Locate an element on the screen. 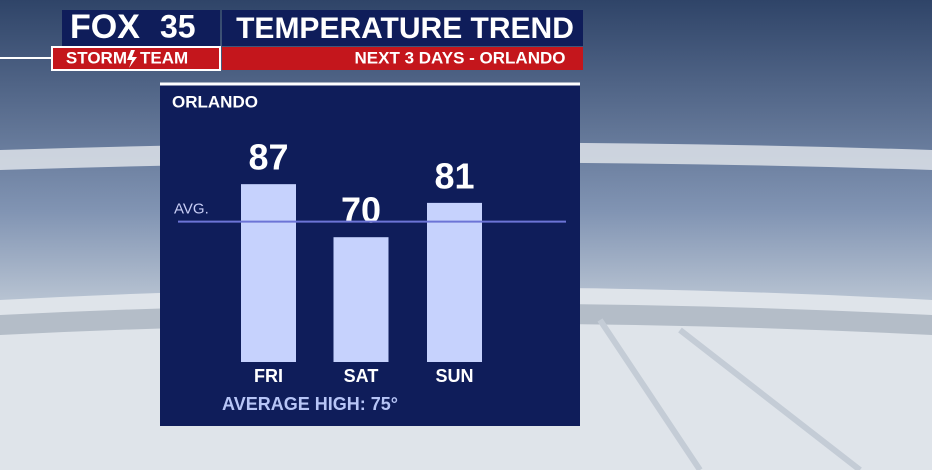 The width and height of the screenshot is (932, 470). logo-box is located at coordinates (141, 28).